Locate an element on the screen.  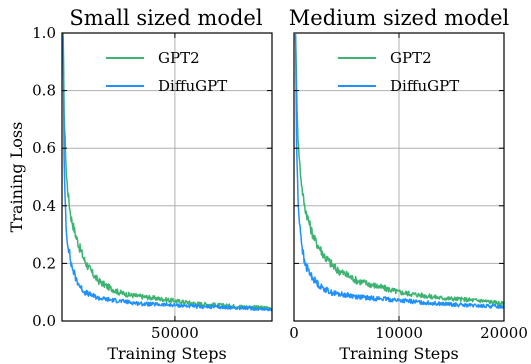
y-tick-label: 0.4 is located at coordinates (44, 206).